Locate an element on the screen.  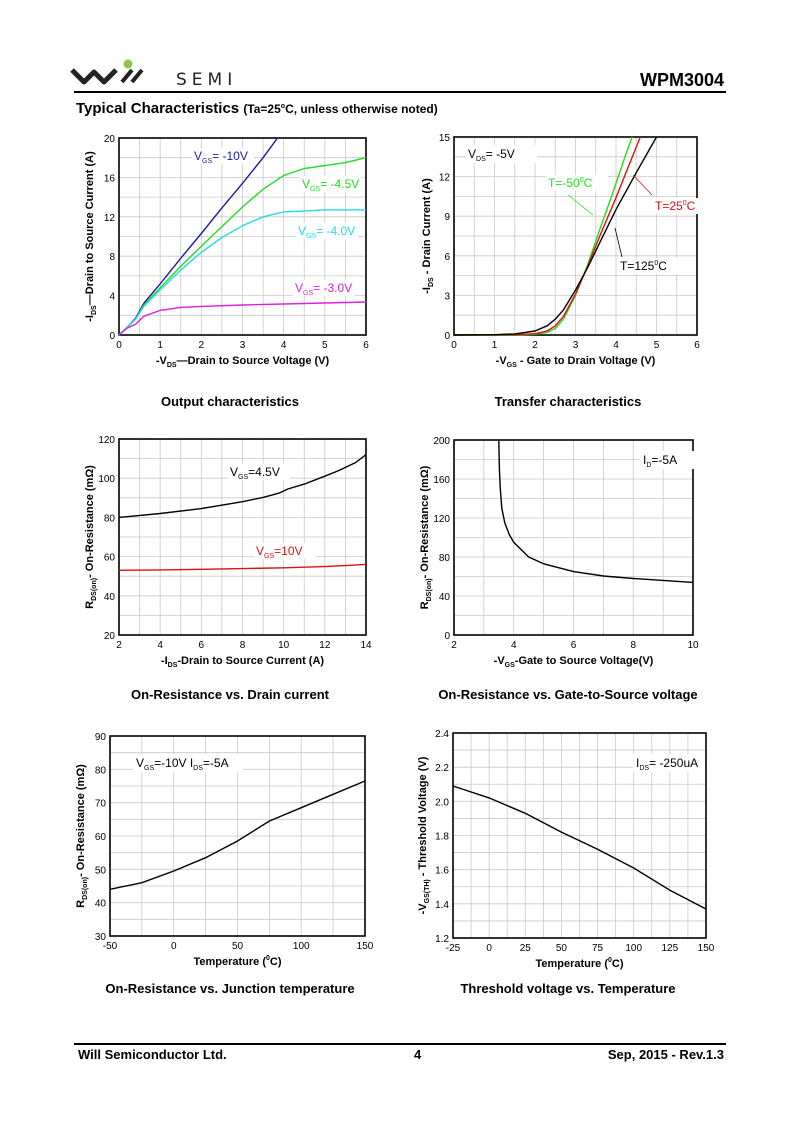
x-axis-label-part: -V is located at coordinates (500, 661).